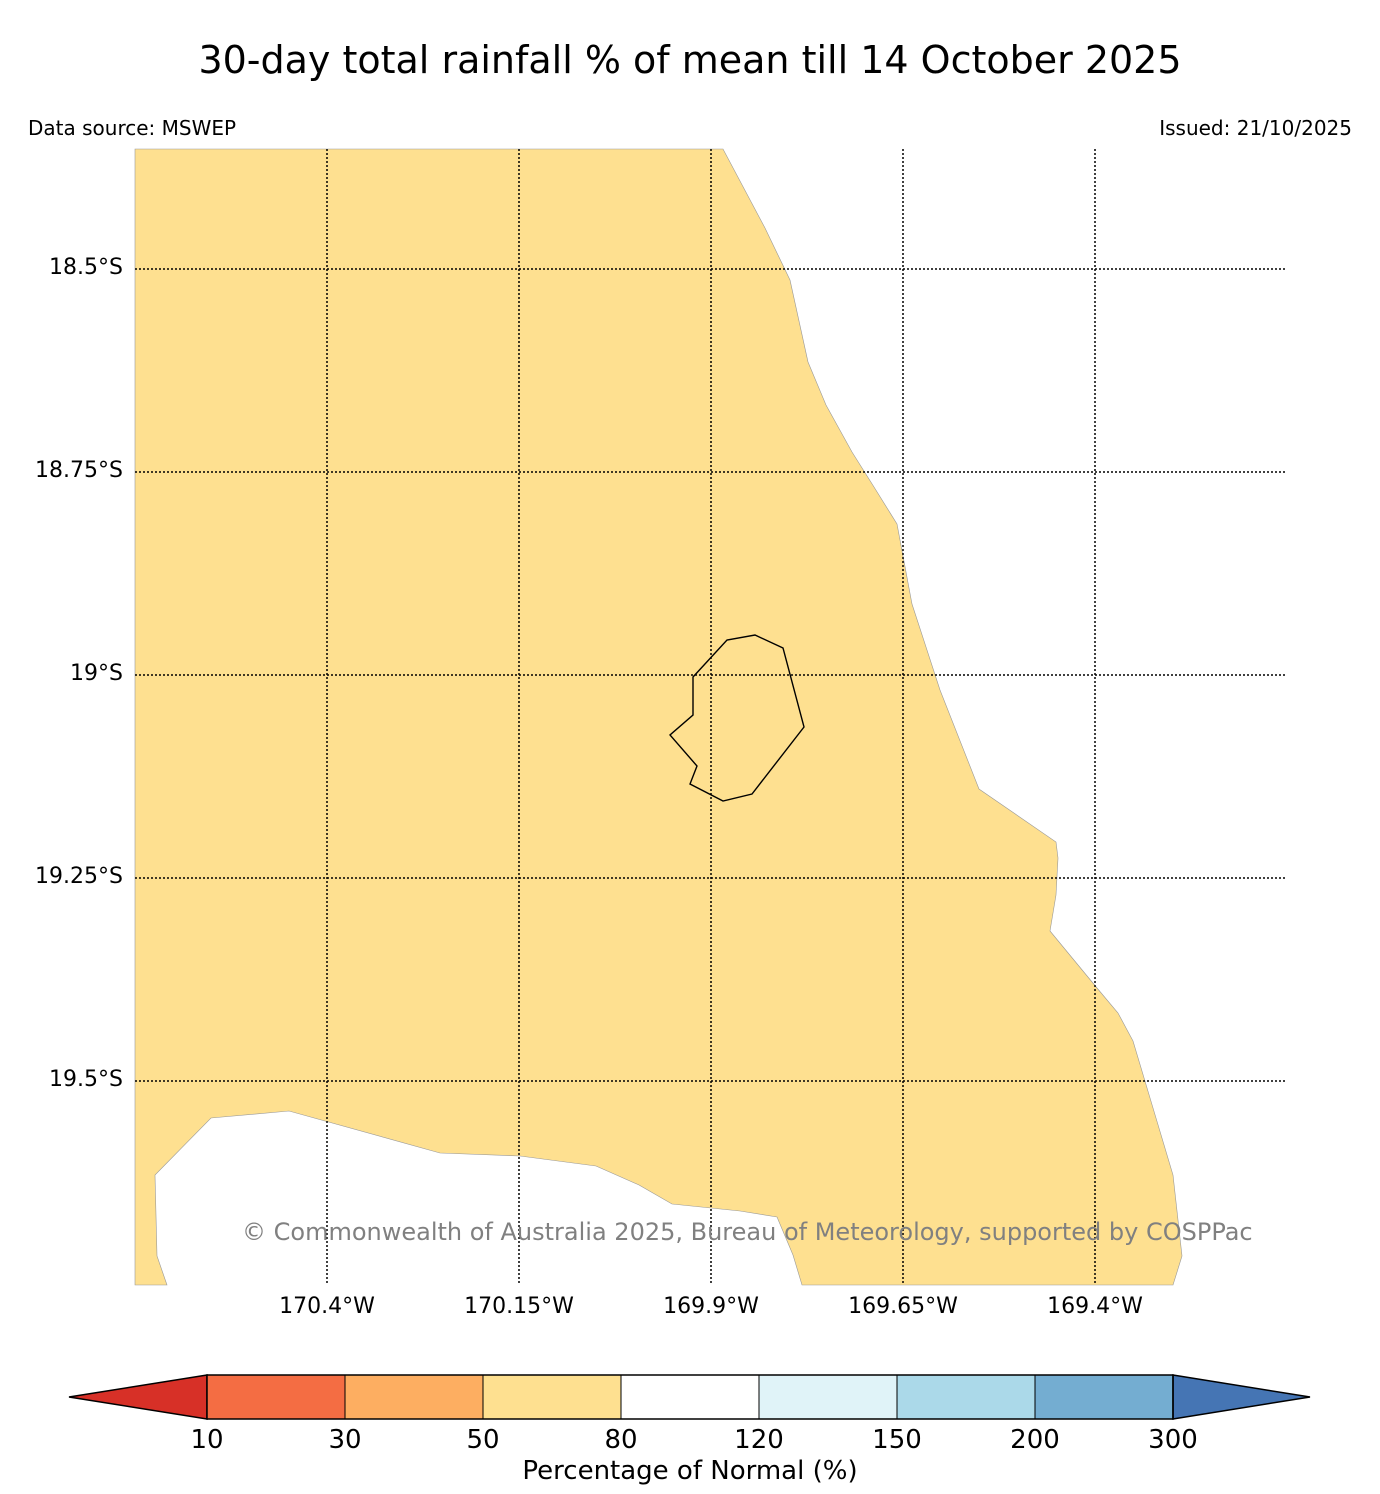 This screenshot has height=1494, width=1380. What do you see at coordinates (690, 1471) in the screenshot?
I see `colorbar-title: Percentage of Normal (%)` at bounding box center [690, 1471].